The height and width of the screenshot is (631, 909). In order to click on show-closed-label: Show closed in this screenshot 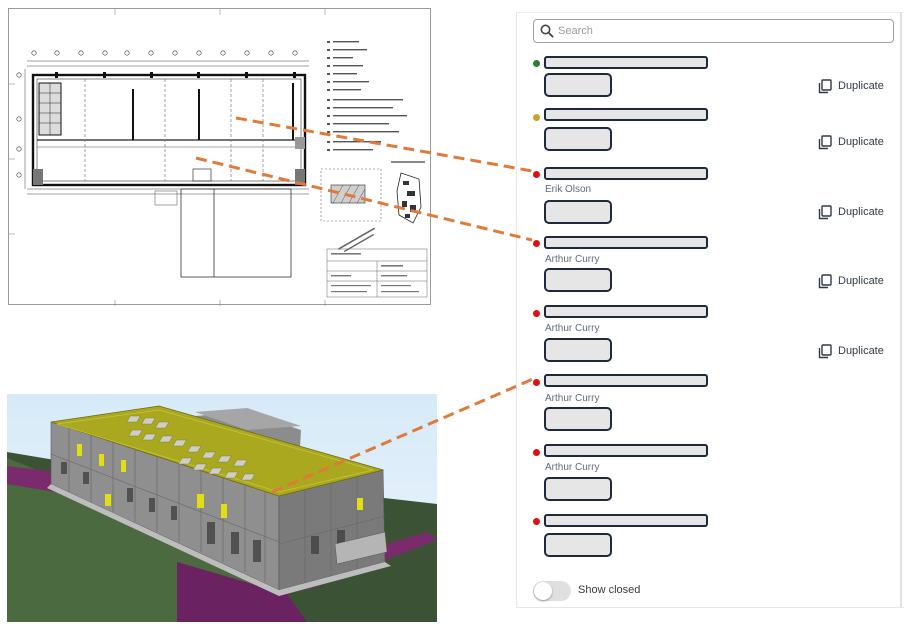, I will do `click(609, 590)`.